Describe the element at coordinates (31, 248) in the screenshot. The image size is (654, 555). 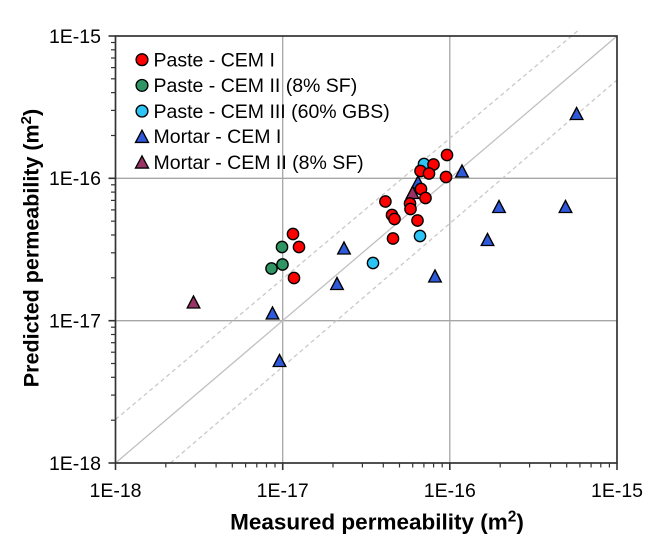
I see `svg-text: Predicted permeability (m2)` at that location.